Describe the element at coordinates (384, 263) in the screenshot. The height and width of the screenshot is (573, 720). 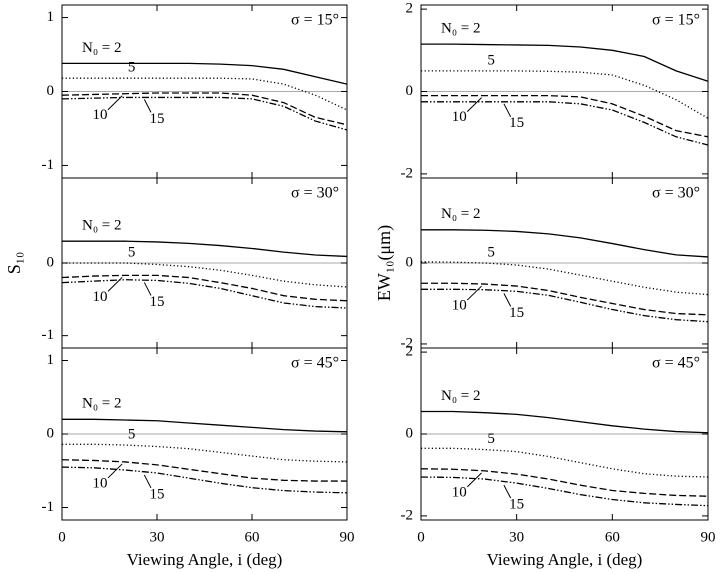
I see `y-axis-label: EW₁₀(μm)` at that location.